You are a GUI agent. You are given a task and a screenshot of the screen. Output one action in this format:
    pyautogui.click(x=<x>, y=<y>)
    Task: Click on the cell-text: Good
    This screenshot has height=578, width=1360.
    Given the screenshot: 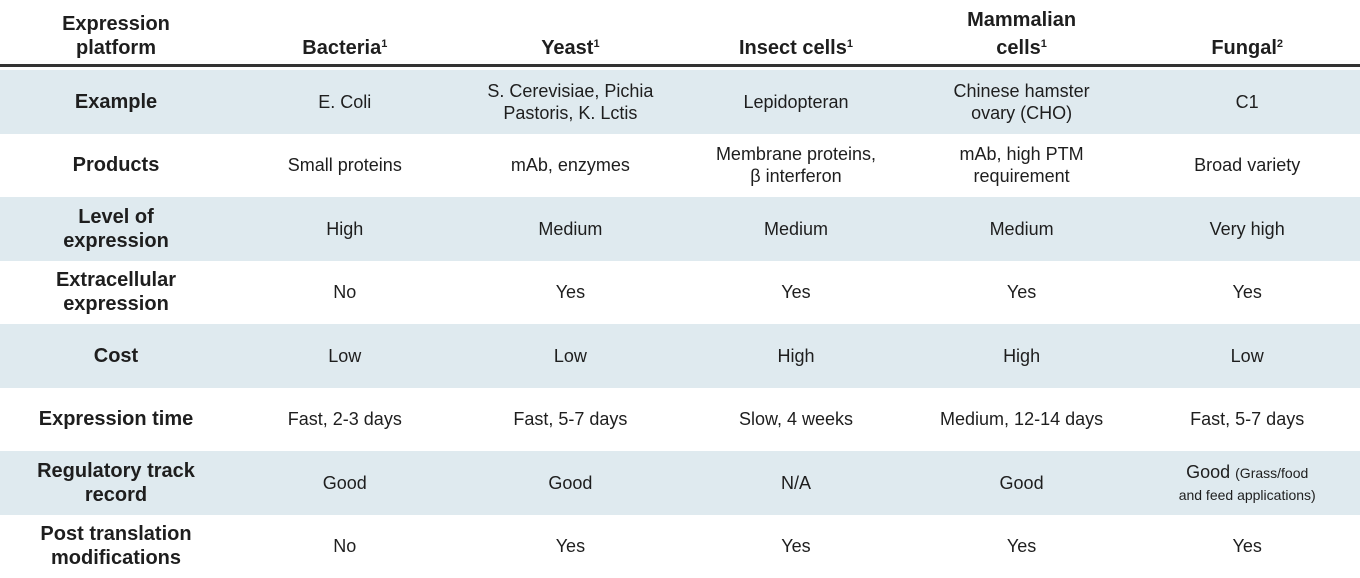 What is the action you would take?
    pyautogui.click(x=1208, y=472)
    